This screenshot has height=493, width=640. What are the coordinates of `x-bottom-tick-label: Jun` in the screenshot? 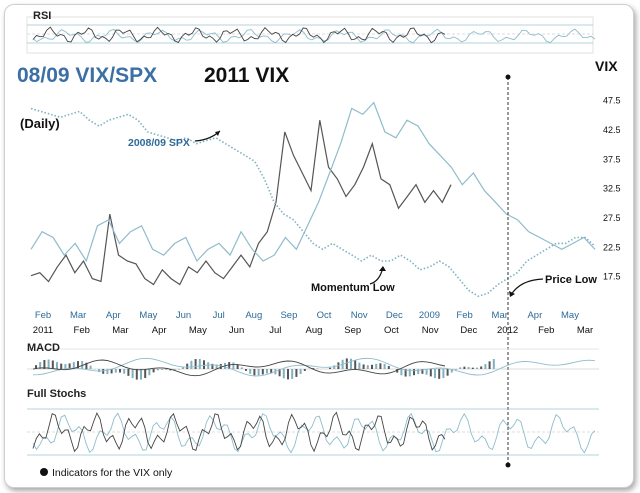 It's located at (236, 330).